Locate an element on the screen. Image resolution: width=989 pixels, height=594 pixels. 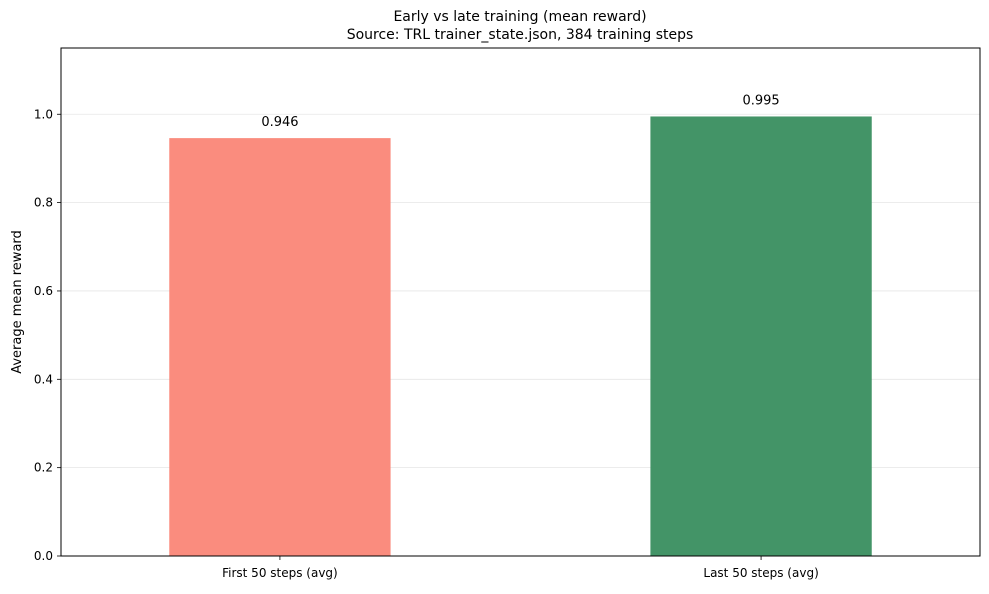
y-tick-label: 0.2 is located at coordinates (43, 468).